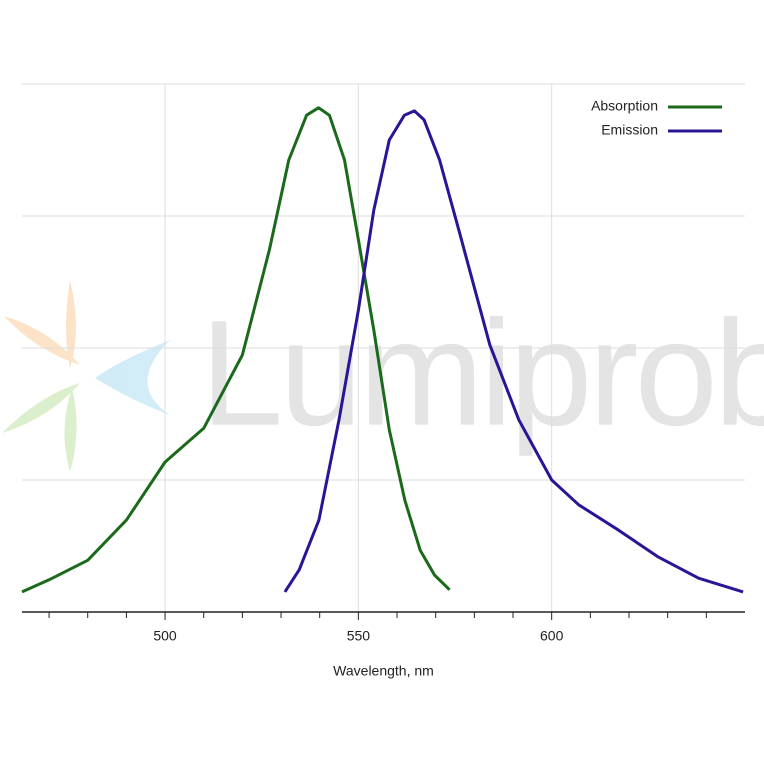  I want to click on x-tick-label: 500, so click(165, 636).